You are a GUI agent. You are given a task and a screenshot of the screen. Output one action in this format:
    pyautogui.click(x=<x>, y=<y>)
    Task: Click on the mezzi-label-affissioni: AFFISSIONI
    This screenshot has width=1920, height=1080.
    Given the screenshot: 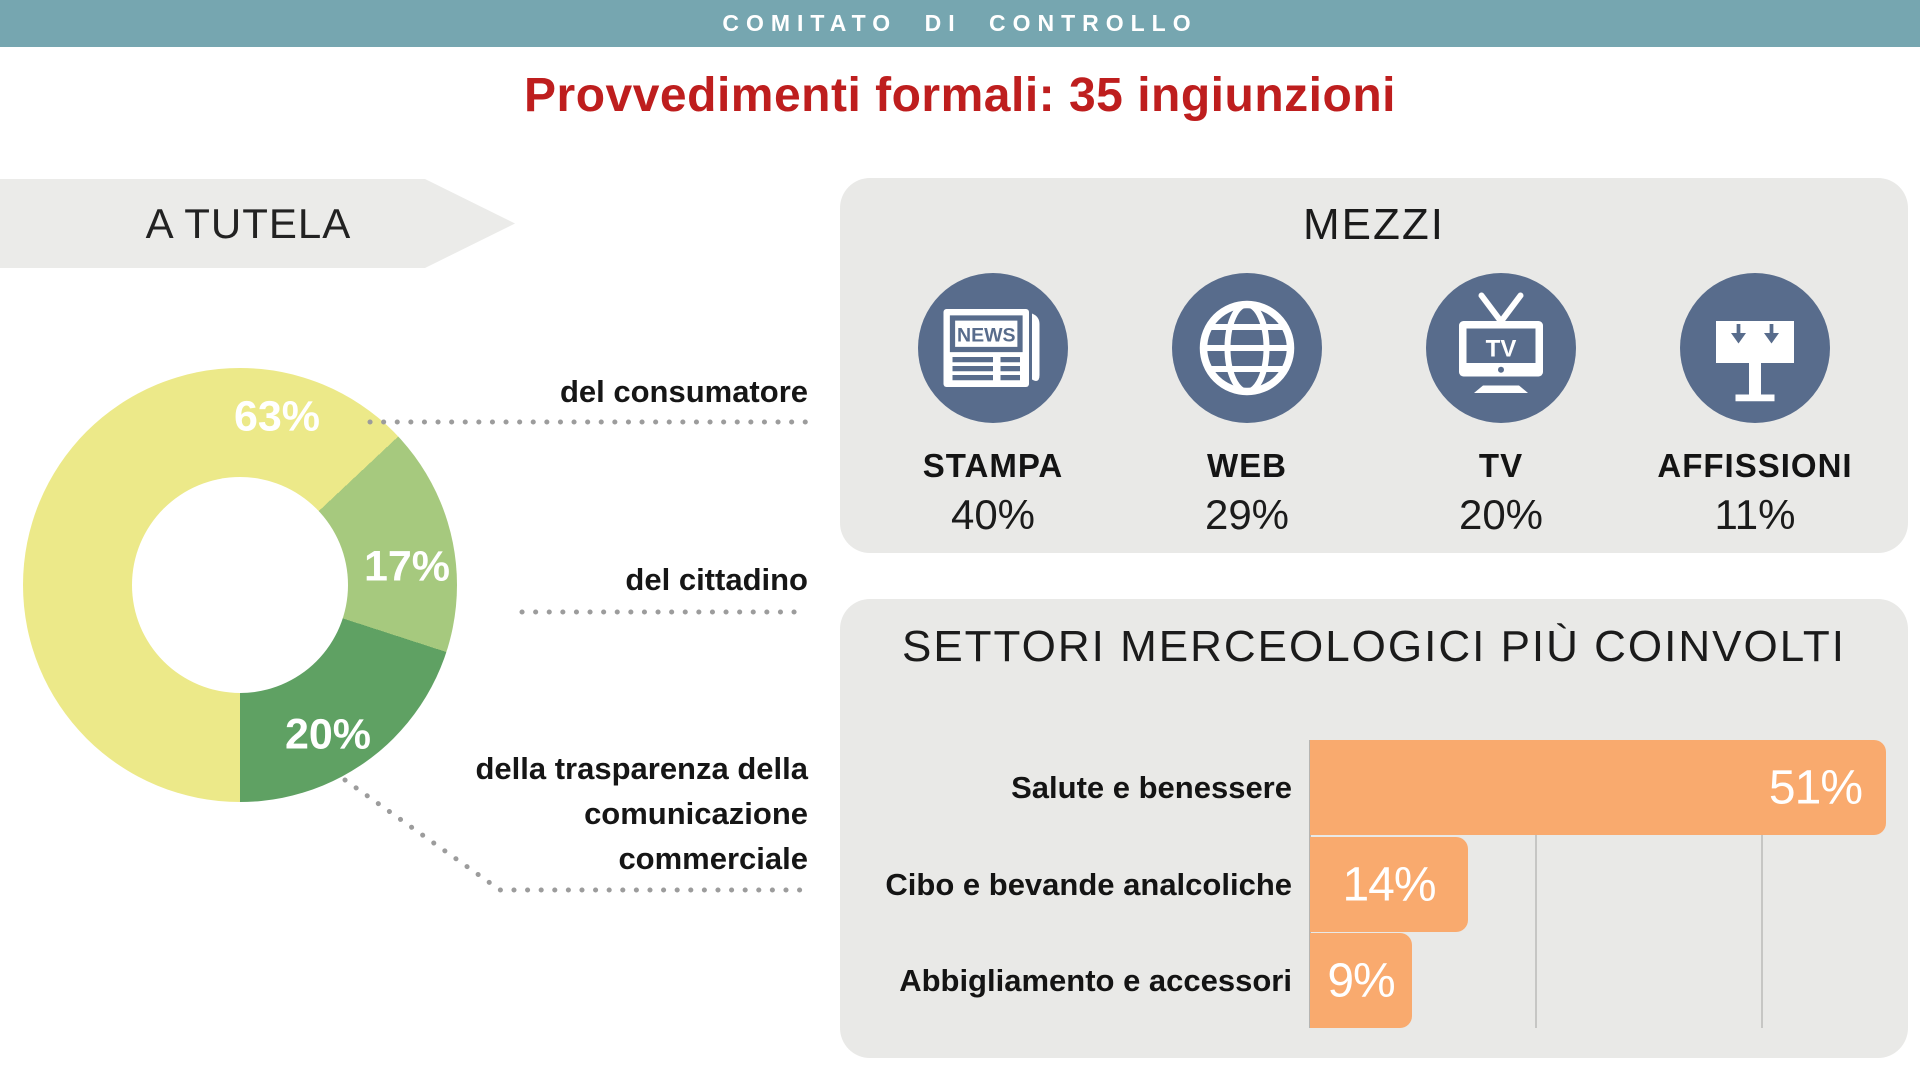 What is the action you would take?
    pyautogui.click(x=1755, y=465)
    